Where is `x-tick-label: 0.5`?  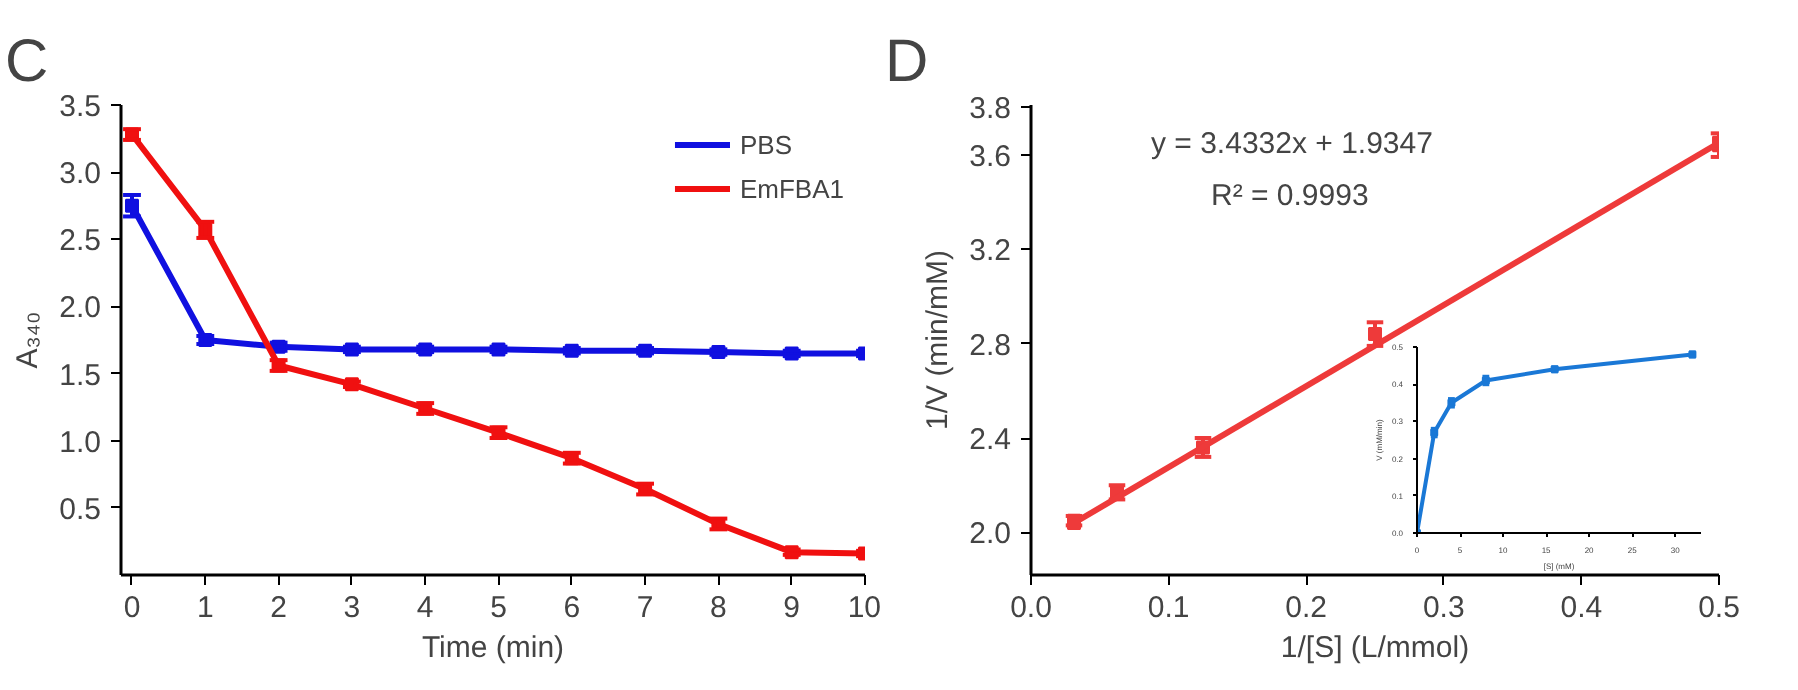 x-tick-label: 0.5 is located at coordinates (1719, 608).